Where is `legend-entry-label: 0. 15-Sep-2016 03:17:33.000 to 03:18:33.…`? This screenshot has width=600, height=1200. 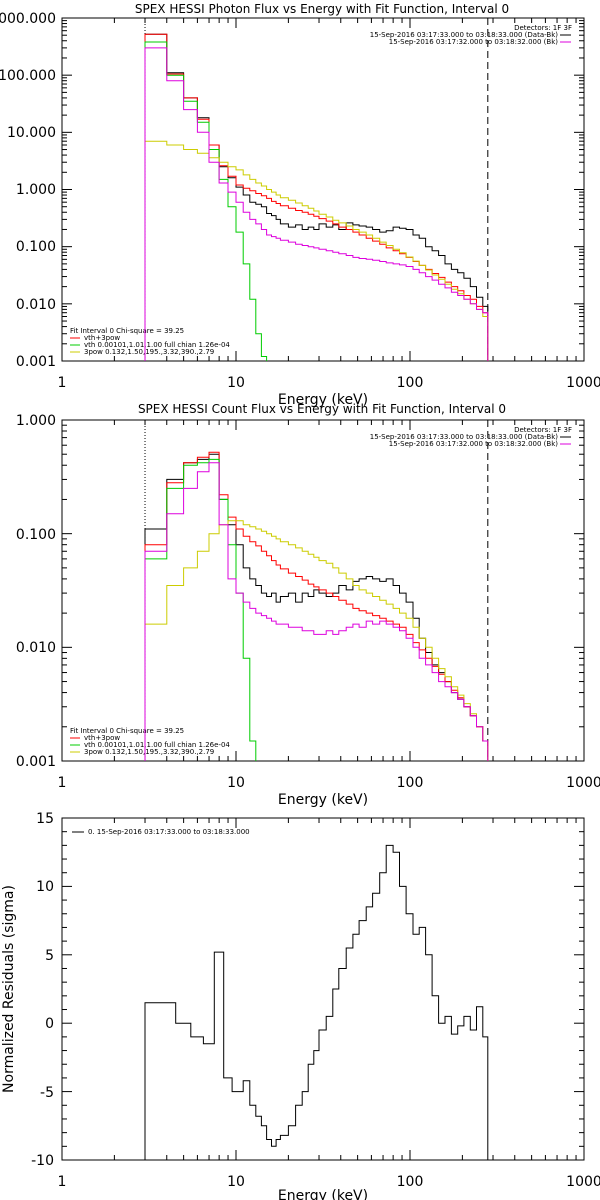
legend-entry-label: 0. 15-Sep-2016 03:17:33.000 to 03:18:33.… is located at coordinates (169, 832).